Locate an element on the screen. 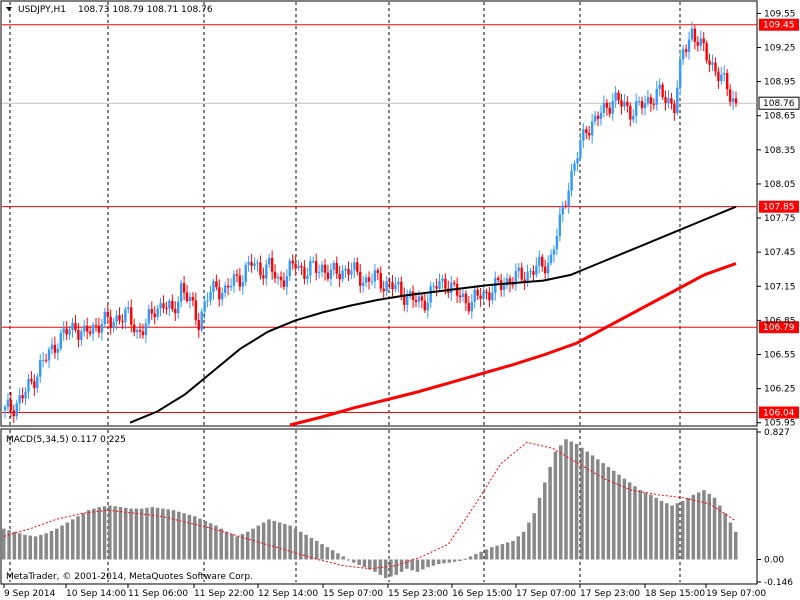 The width and height of the screenshot is (800, 600). current-price-box is located at coordinates (779, 103).